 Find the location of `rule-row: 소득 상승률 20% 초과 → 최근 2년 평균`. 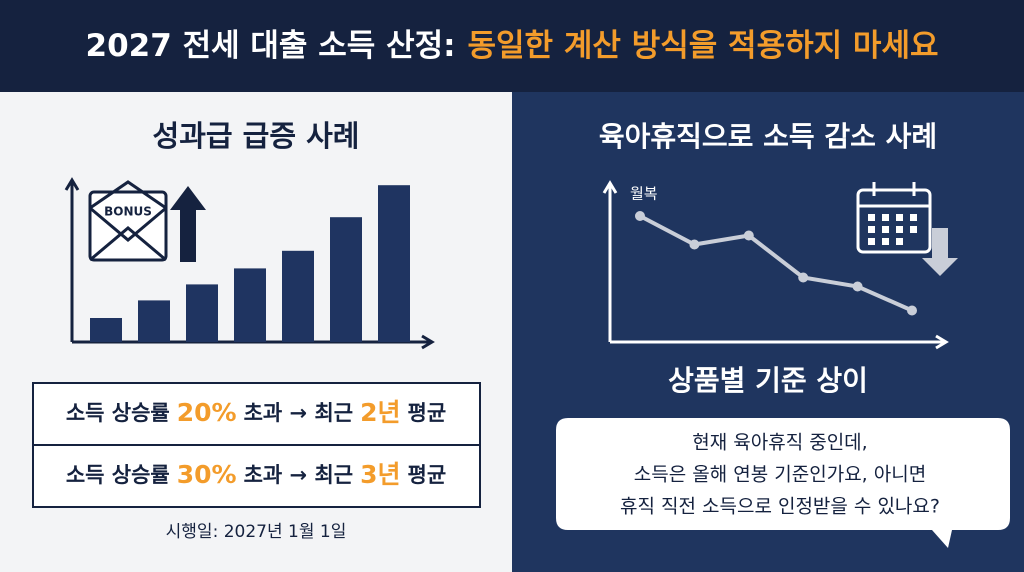

rule-row: 소득 상승률 20% 초과 → 최근 2년 평균 is located at coordinates (256, 412).